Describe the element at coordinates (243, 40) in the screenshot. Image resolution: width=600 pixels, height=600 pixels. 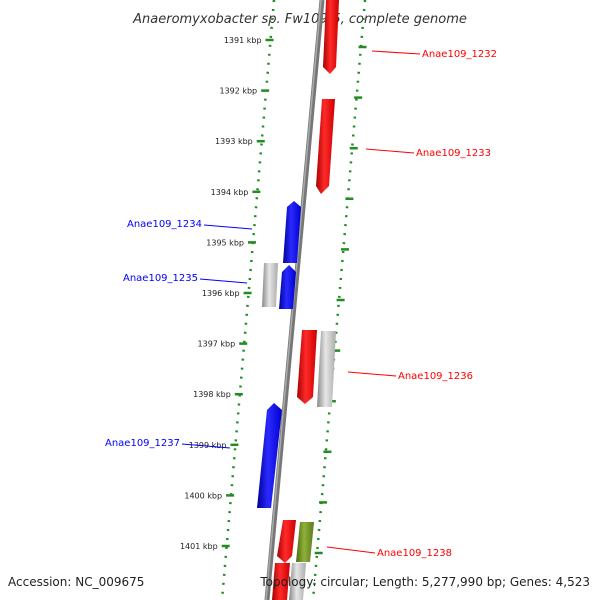
I see `scale-tick-label: 1391 kbp` at that location.